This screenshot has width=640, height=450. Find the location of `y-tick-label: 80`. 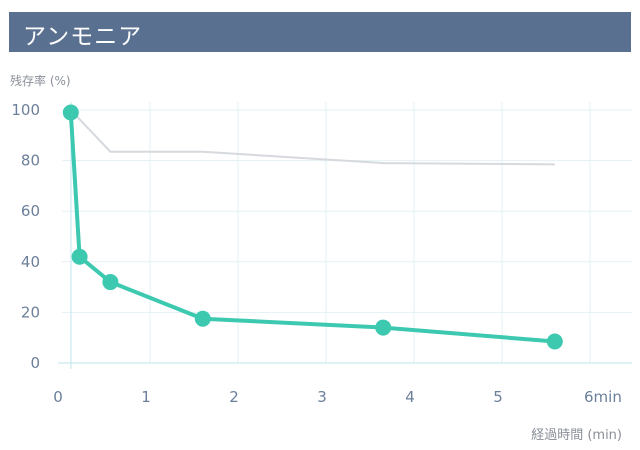

y-tick-label: 80 is located at coordinates (30, 161).